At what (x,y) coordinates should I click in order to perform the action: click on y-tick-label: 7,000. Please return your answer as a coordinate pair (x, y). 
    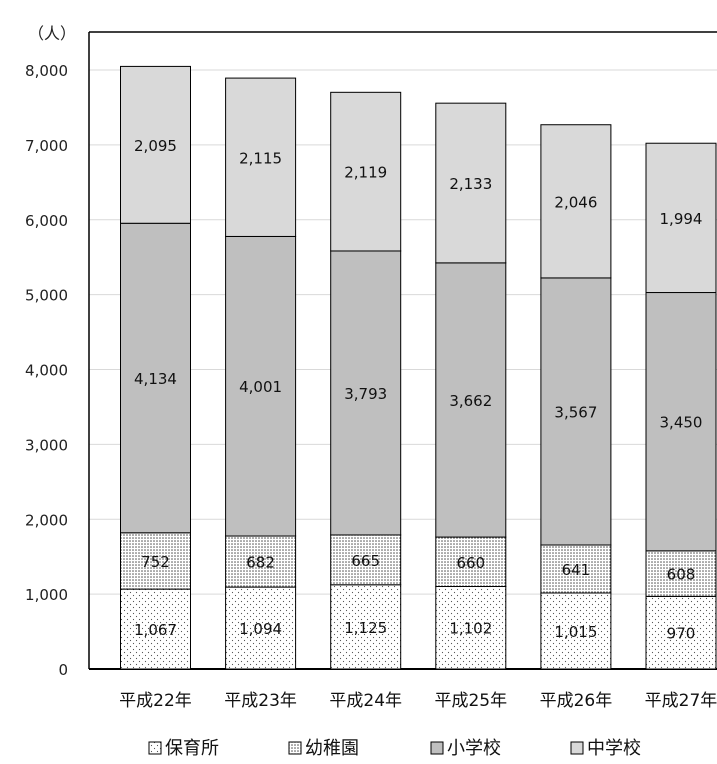
    Looking at the image, I should click on (46, 146).